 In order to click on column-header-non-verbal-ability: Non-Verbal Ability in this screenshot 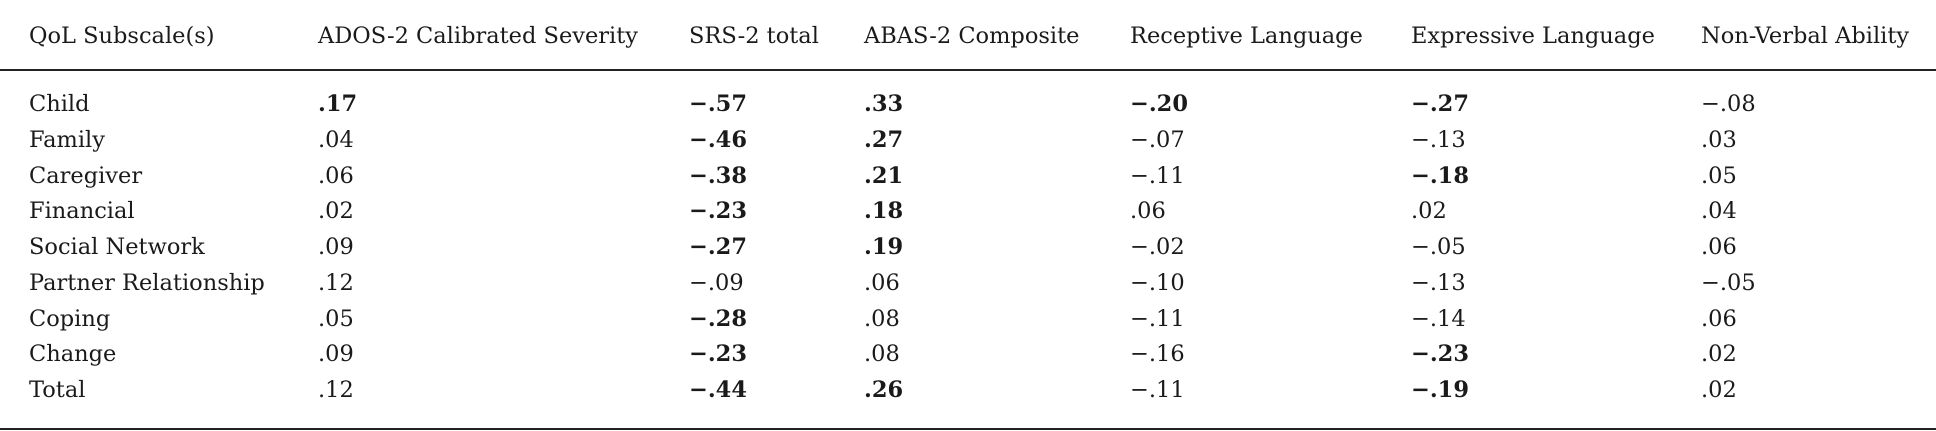, I will do `click(1805, 36)`.